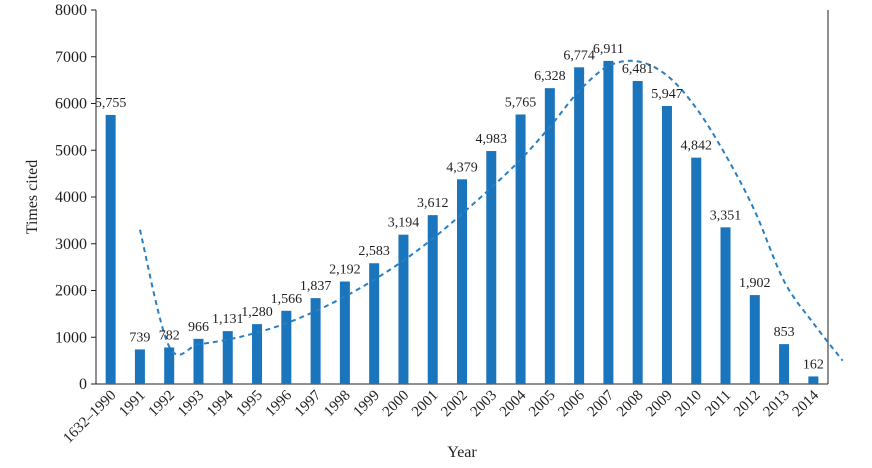  What do you see at coordinates (32, 197) in the screenshot?
I see `y-axis-title: Times cited` at bounding box center [32, 197].